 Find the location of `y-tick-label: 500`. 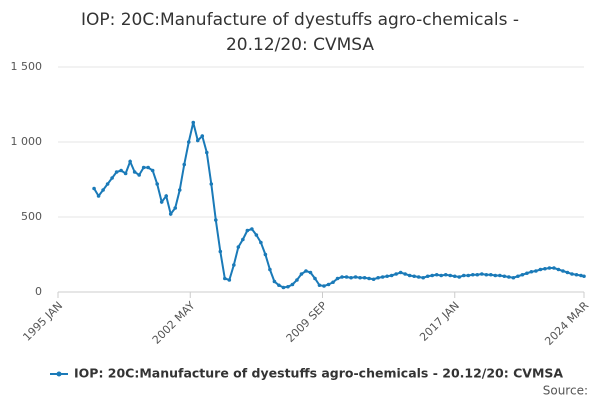

y-tick-label: 500 is located at coordinates (31, 216).